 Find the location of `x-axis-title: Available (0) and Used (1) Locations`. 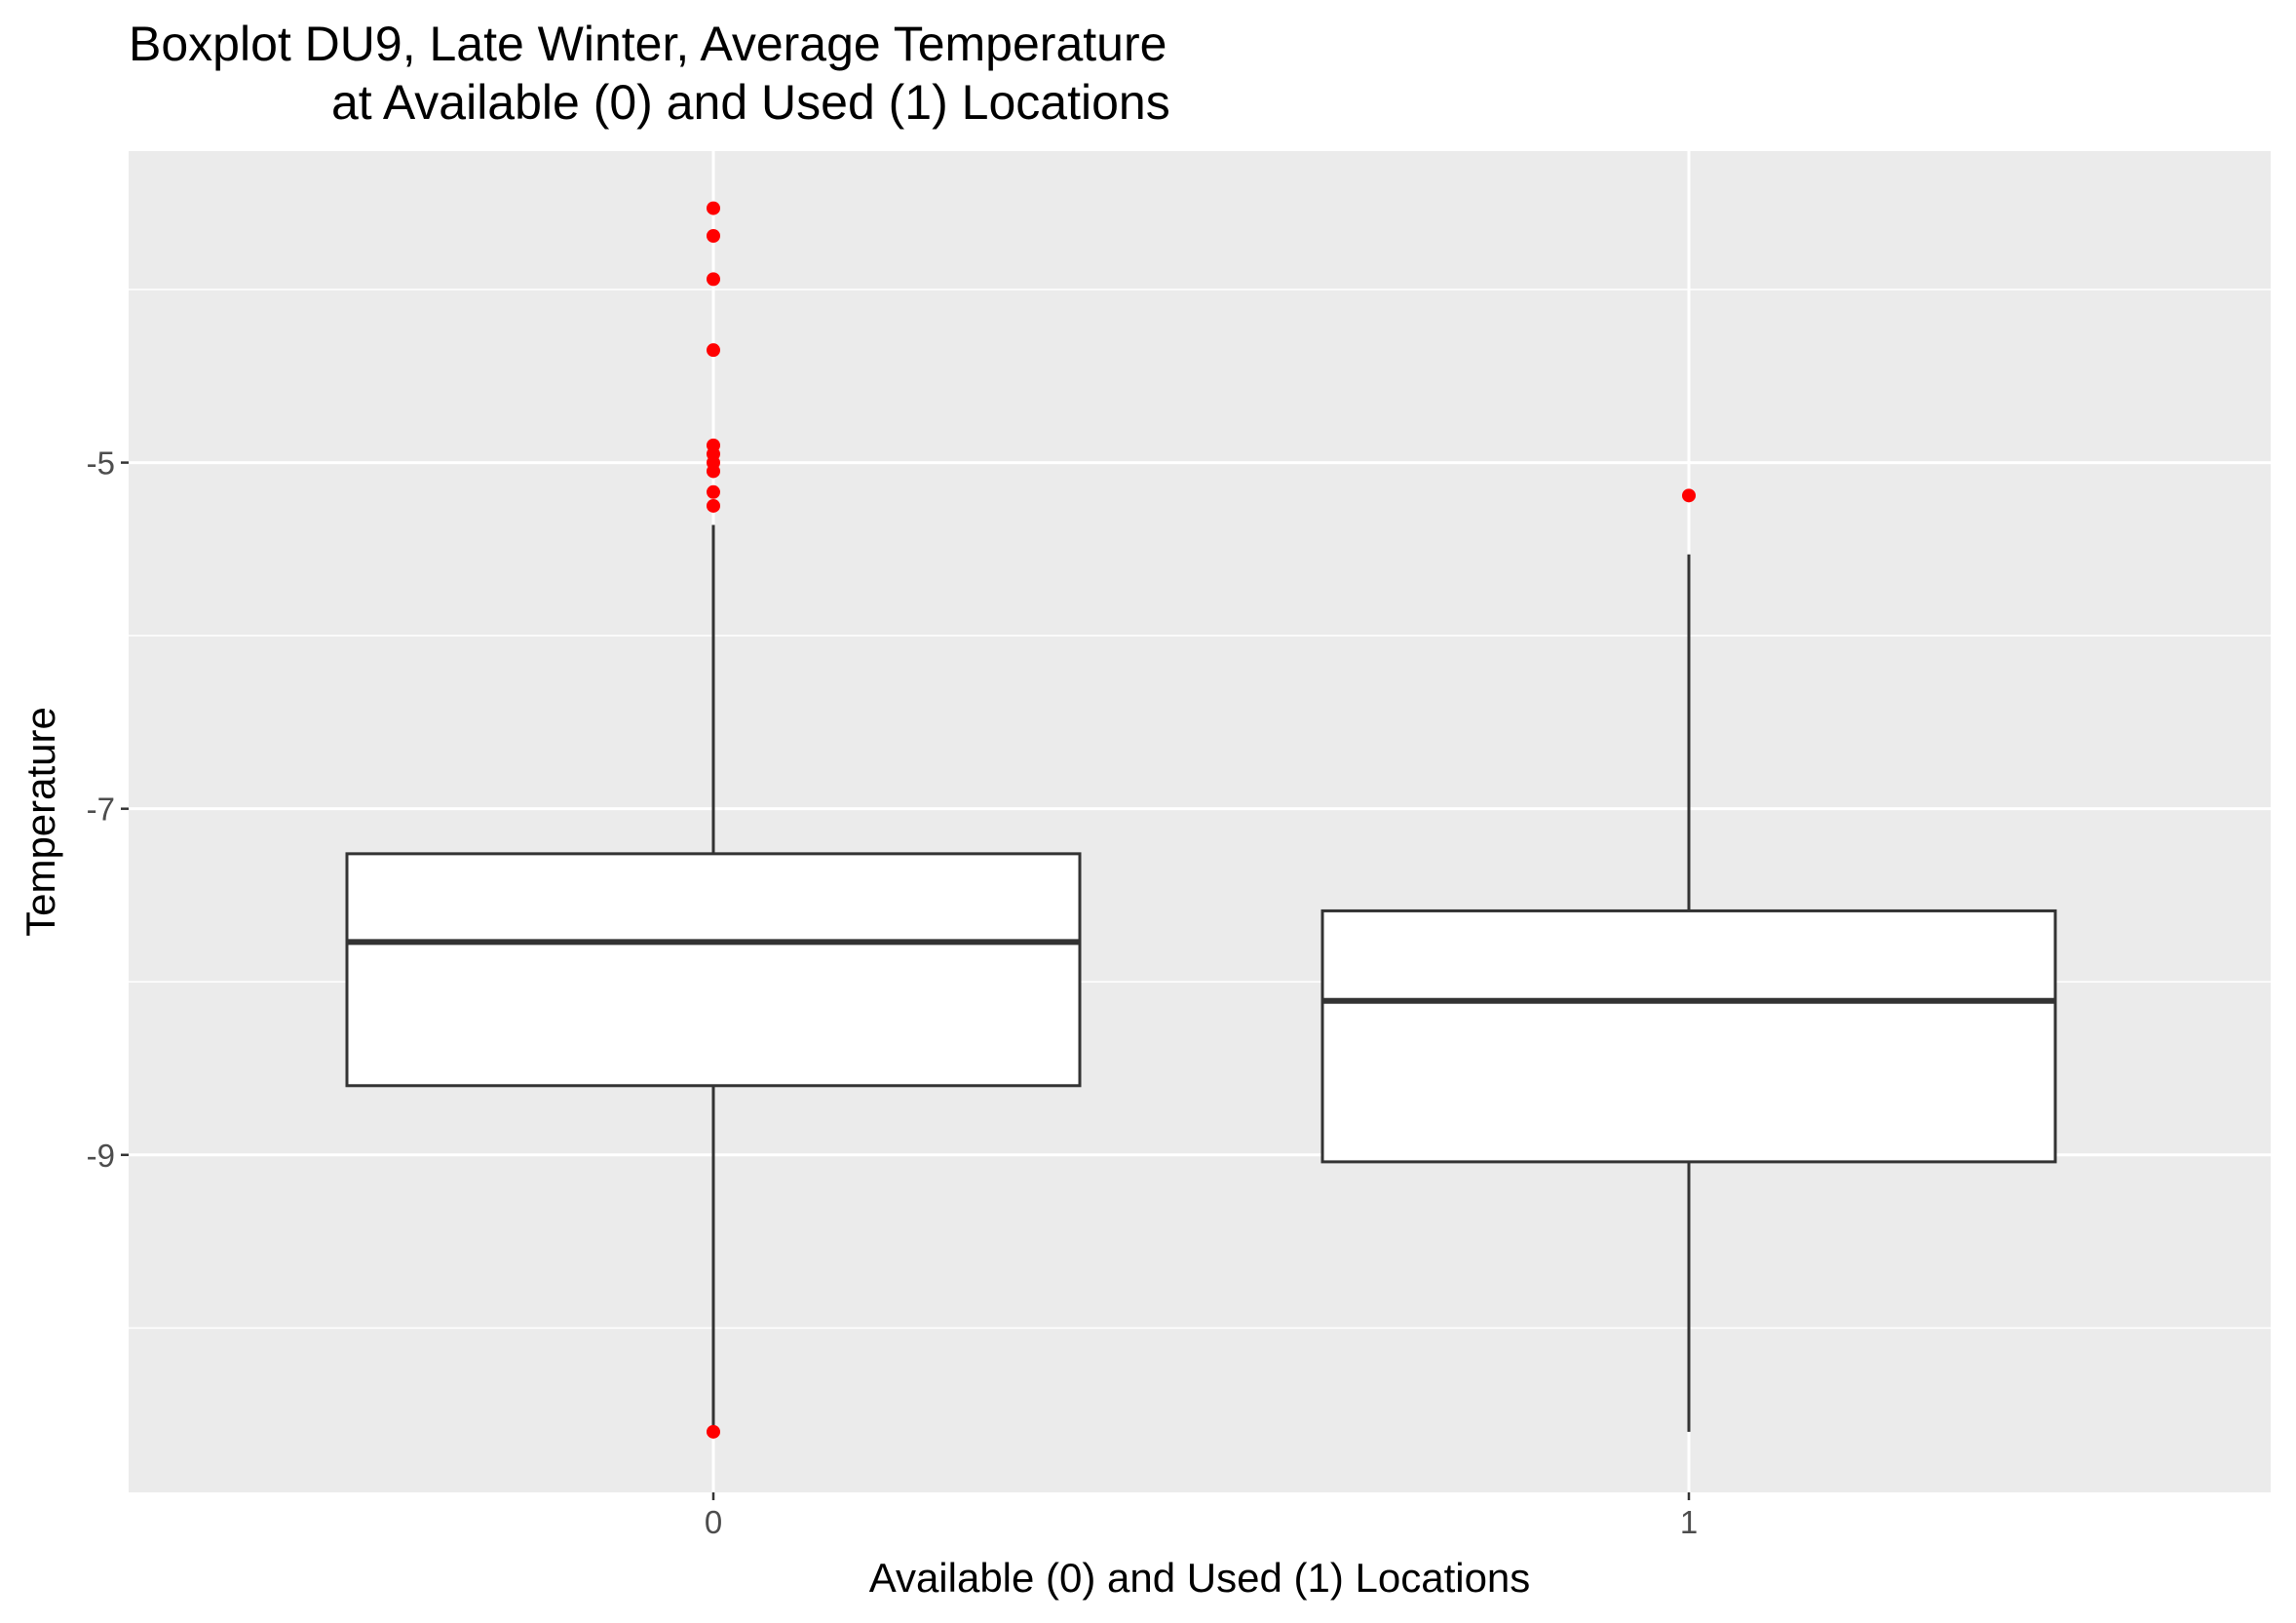

x-axis-title: Available (0) and Used (1) Locations is located at coordinates (1200, 1578).